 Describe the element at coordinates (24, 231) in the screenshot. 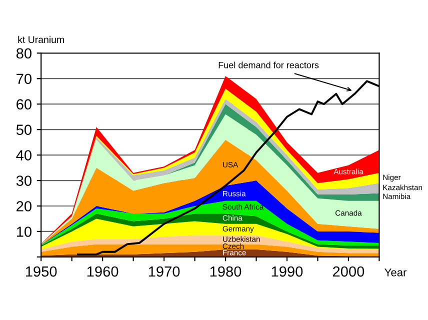

I see `y-tick-label: 10` at that location.